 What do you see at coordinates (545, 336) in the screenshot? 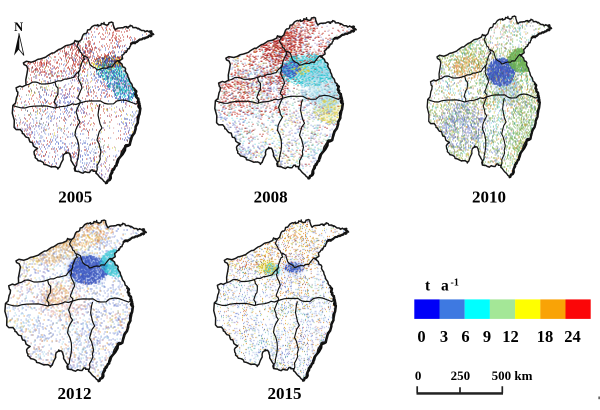
I see `svg-text: 18` at bounding box center [545, 336].